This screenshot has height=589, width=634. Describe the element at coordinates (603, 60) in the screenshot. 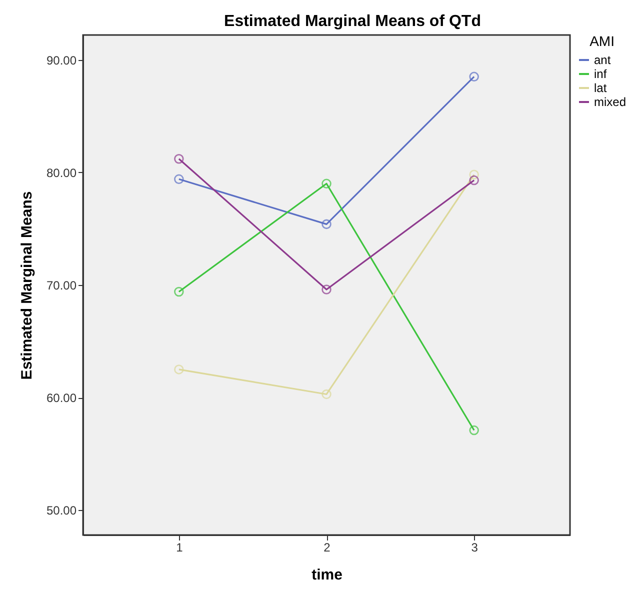

I see `legend-label: ant` at that location.